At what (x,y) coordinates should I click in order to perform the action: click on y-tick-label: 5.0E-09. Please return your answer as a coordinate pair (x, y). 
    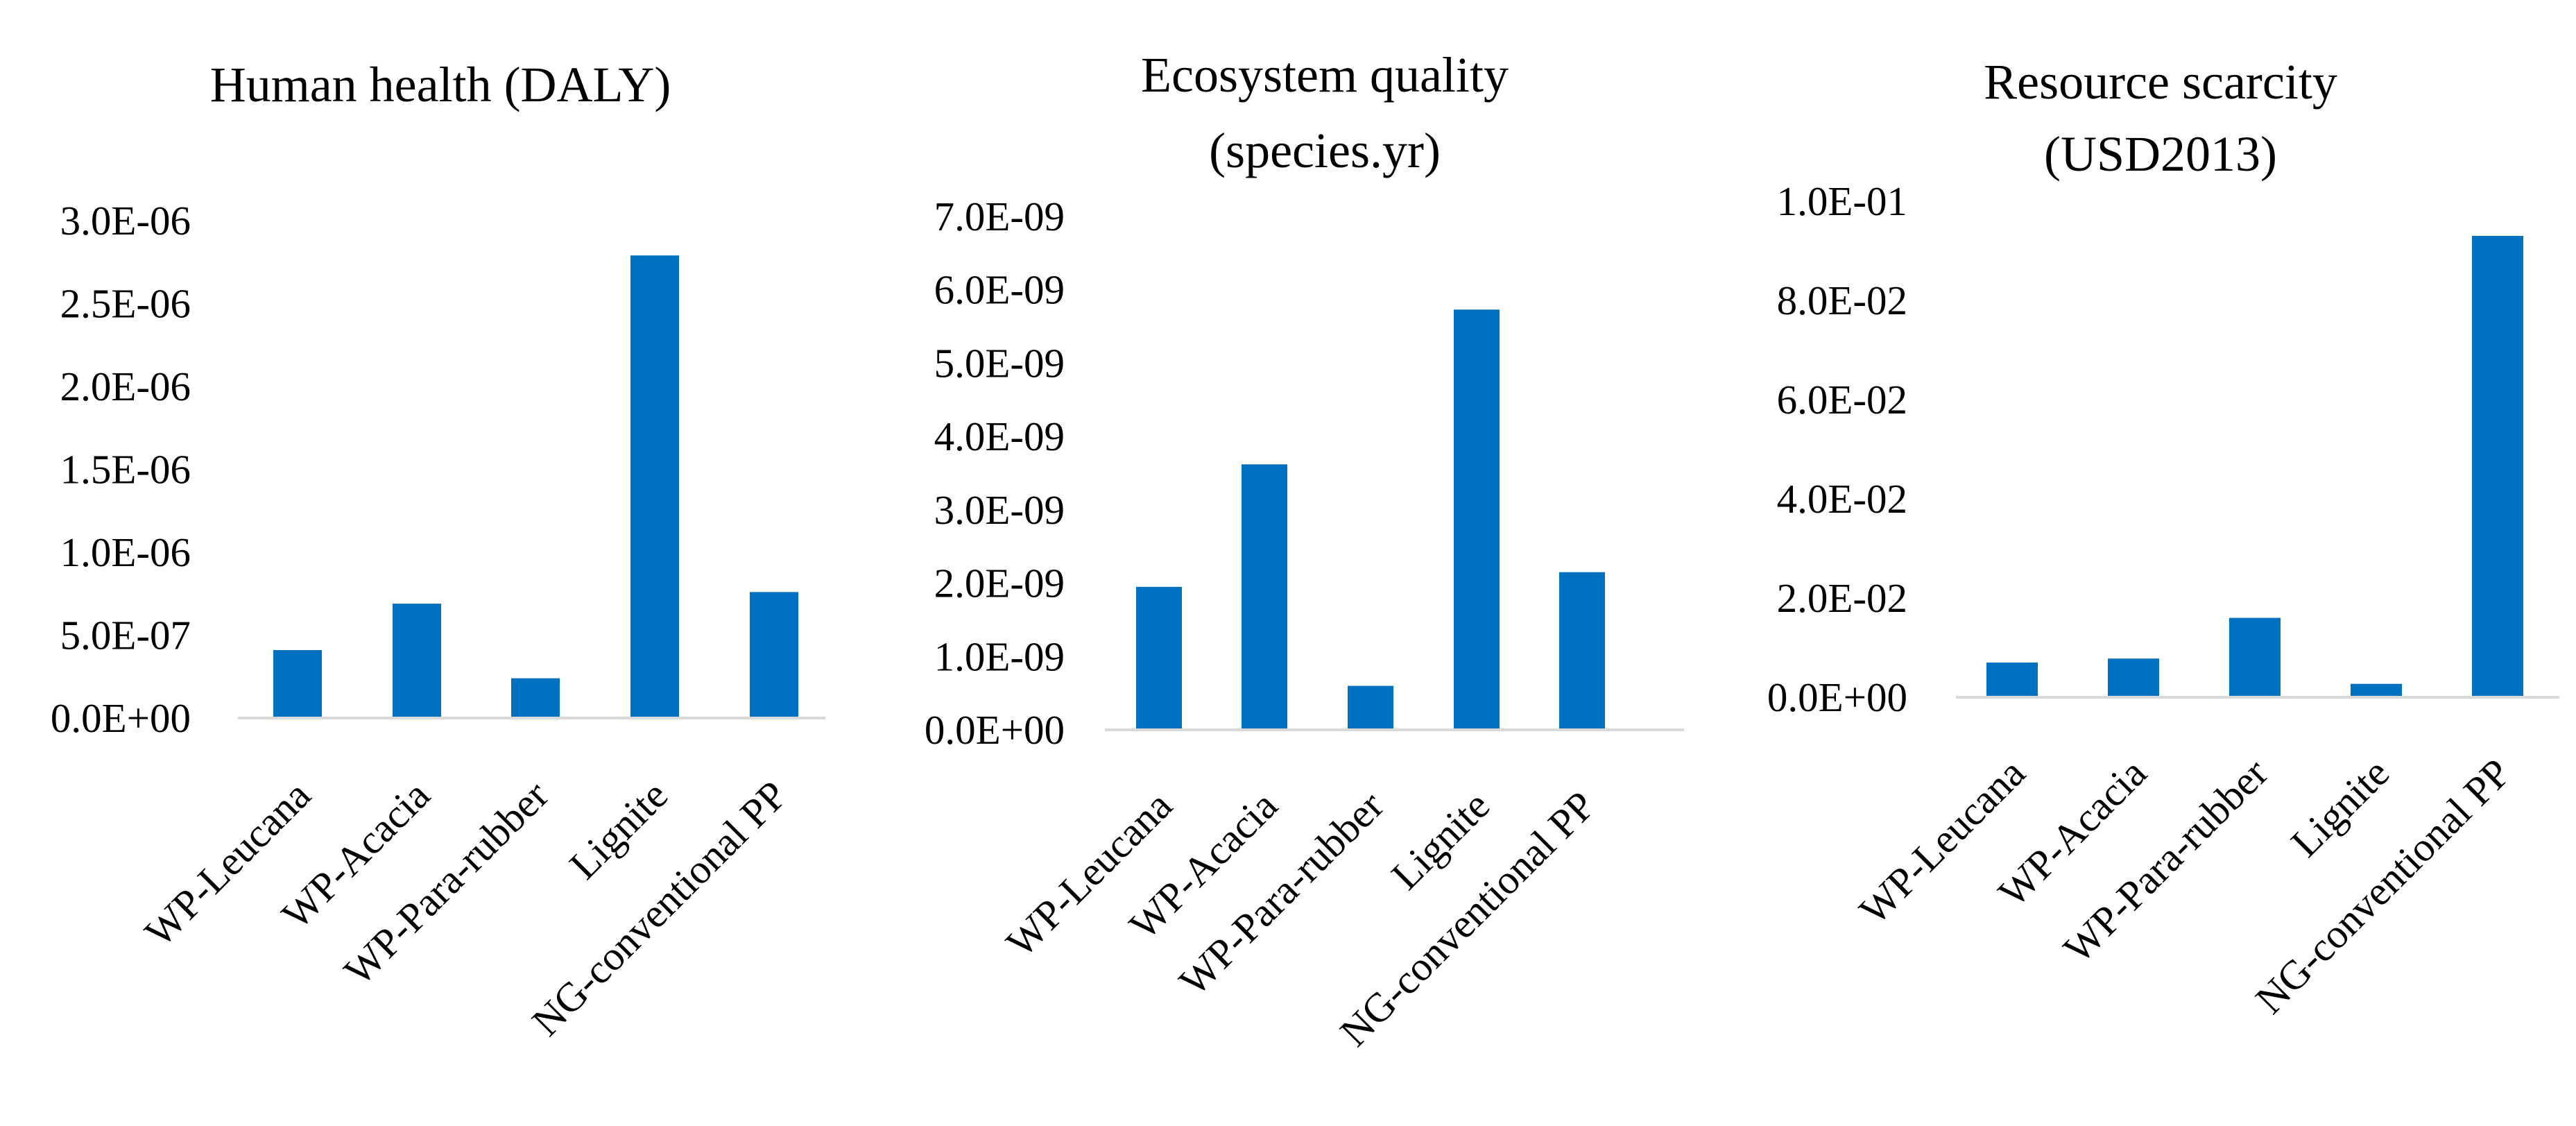
    Looking at the image, I should click on (999, 363).